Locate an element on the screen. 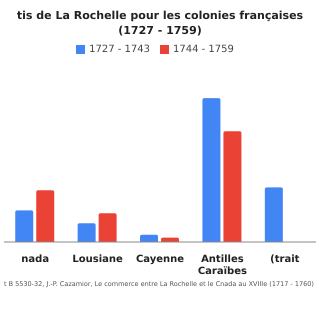 Image resolution: width=320 pixels, height=320 pixels. legend-label: 1744 - 1759 is located at coordinates (203, 49).